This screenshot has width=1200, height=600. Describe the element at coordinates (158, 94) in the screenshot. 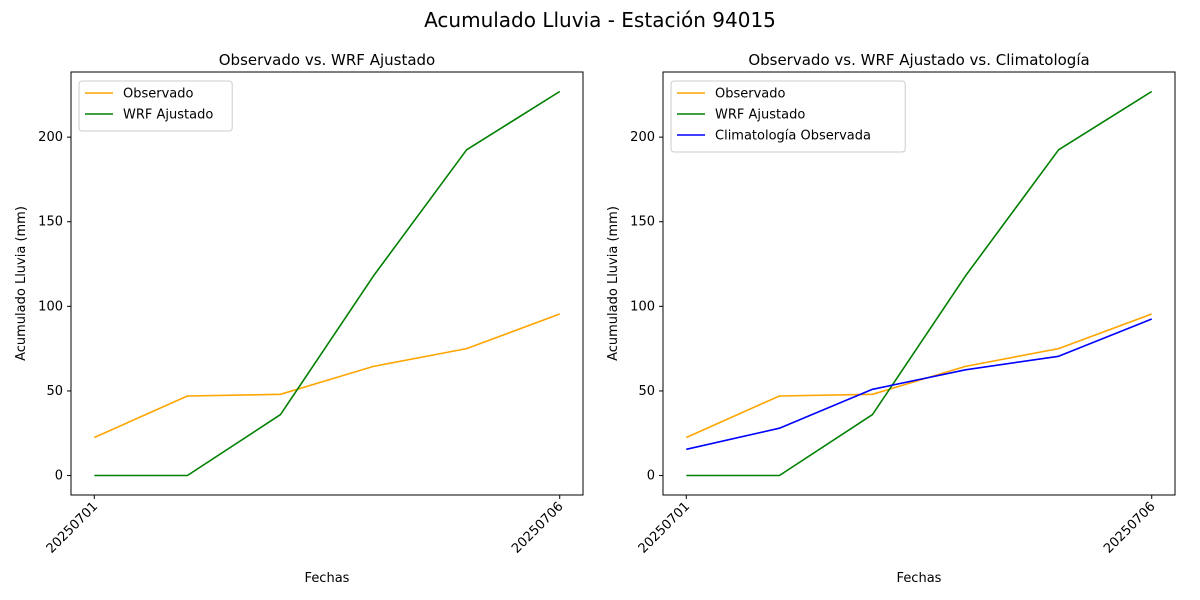

I see `chart1-legend-label: Observado` at that location.